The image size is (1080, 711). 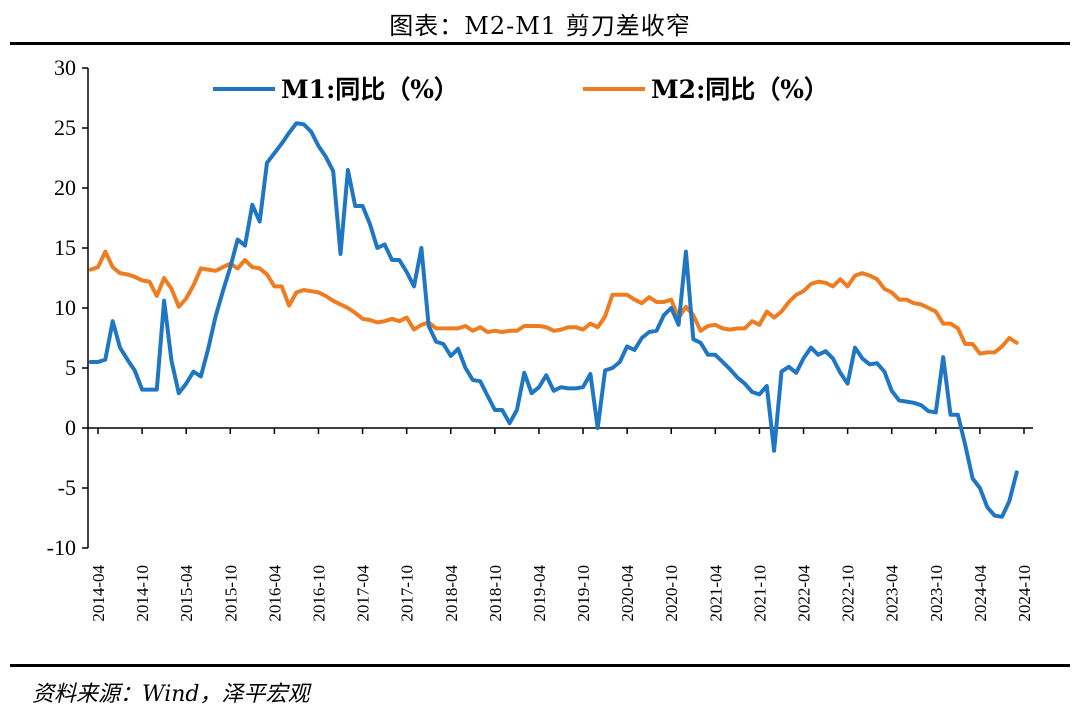 What do you see at coordinates (740, 89) in the screenshot?
I see `legend-label: M2:同比（%）` at bounding box center [740, 89].